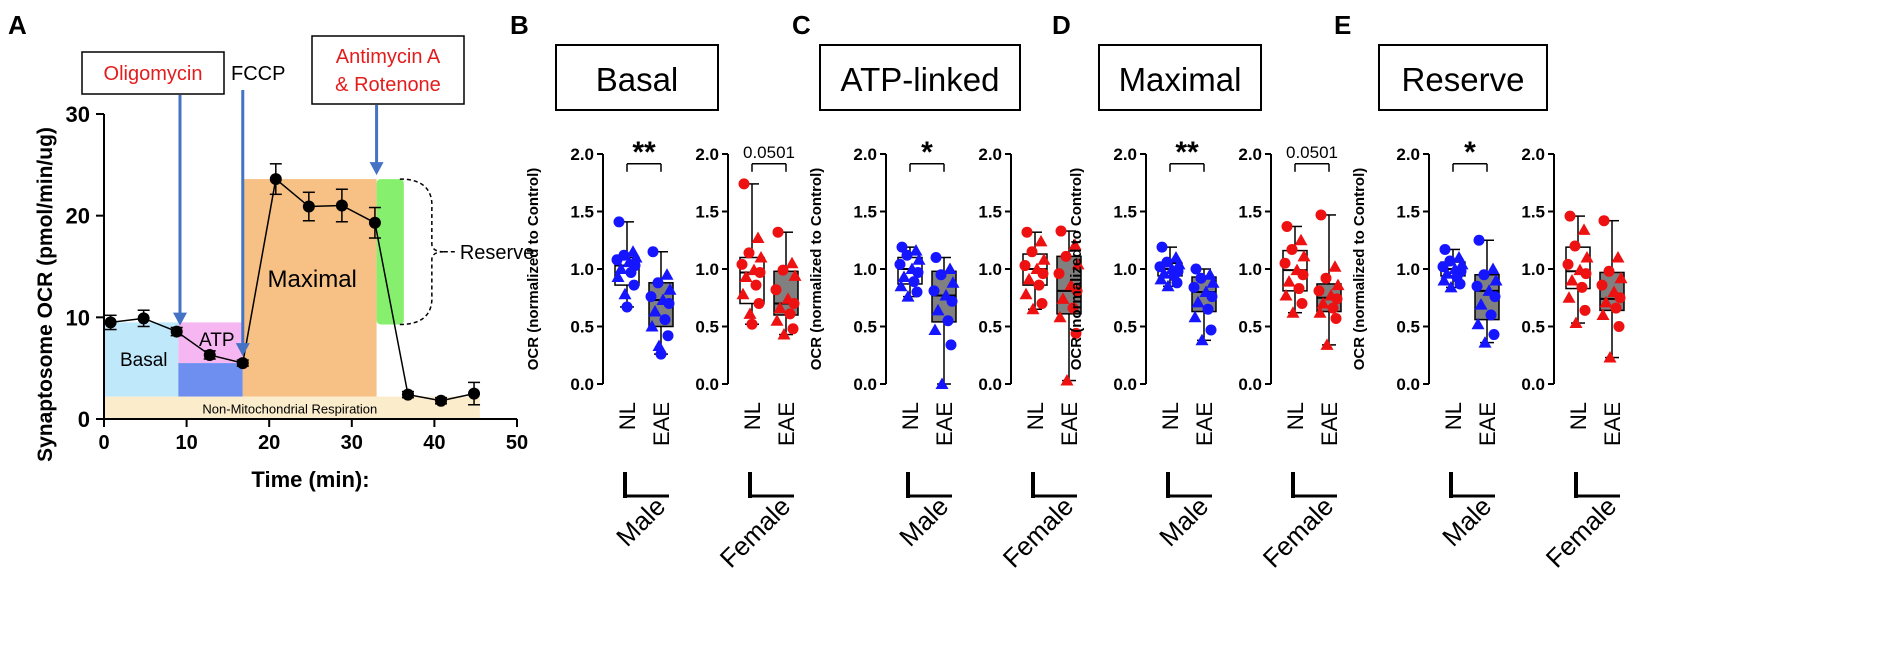 The width and height of the screenshot is (1902, 665). I want to click on title-box, so click(920, 77).